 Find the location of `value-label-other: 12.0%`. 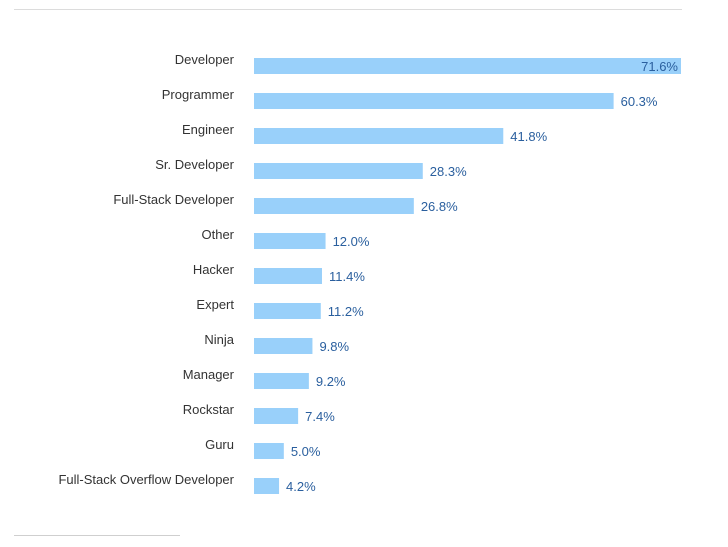

value-label-other: 12.0% is located at coordinates (351, 241).